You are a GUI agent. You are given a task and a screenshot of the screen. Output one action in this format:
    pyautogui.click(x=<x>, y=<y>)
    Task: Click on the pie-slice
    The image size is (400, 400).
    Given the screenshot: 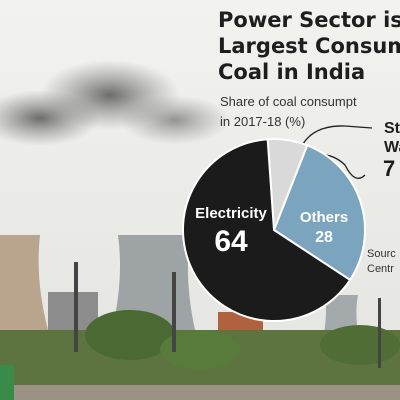 What is the action you would take?
    pyautogui.click(x=319, y=213)
    